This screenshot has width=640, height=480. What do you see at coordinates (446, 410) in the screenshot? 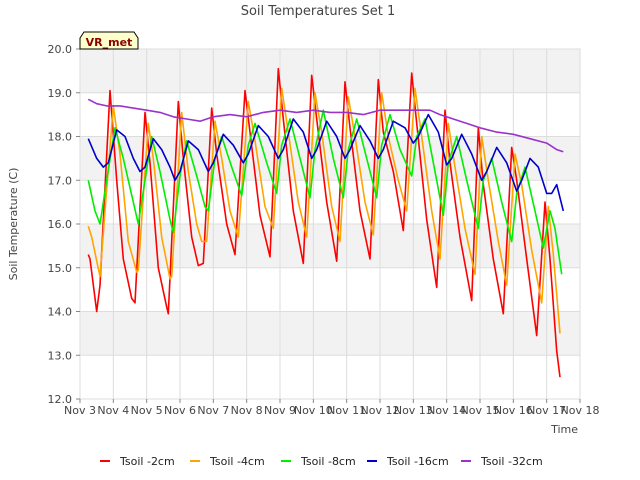
I see `x-tick-label: Nov 14` at bounding box center [446, 410].